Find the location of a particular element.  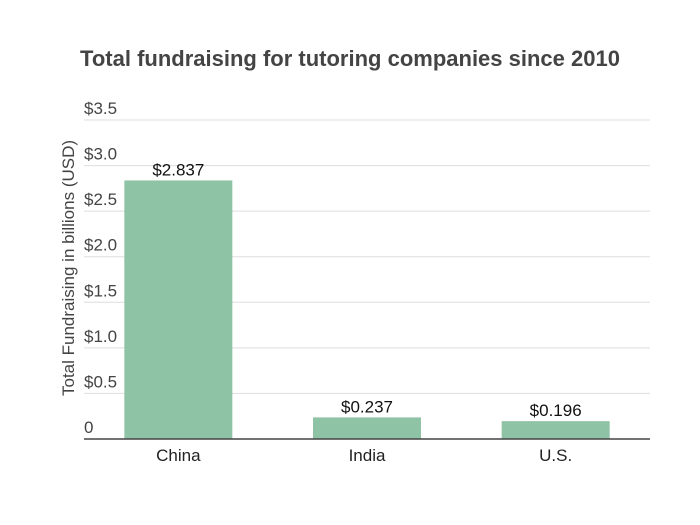

y-axis-ticks: 0 $0.5 $1.0 $1.5 $2.0 $2.5 $3.0 $3.5 is located at coordinates (100, 268).